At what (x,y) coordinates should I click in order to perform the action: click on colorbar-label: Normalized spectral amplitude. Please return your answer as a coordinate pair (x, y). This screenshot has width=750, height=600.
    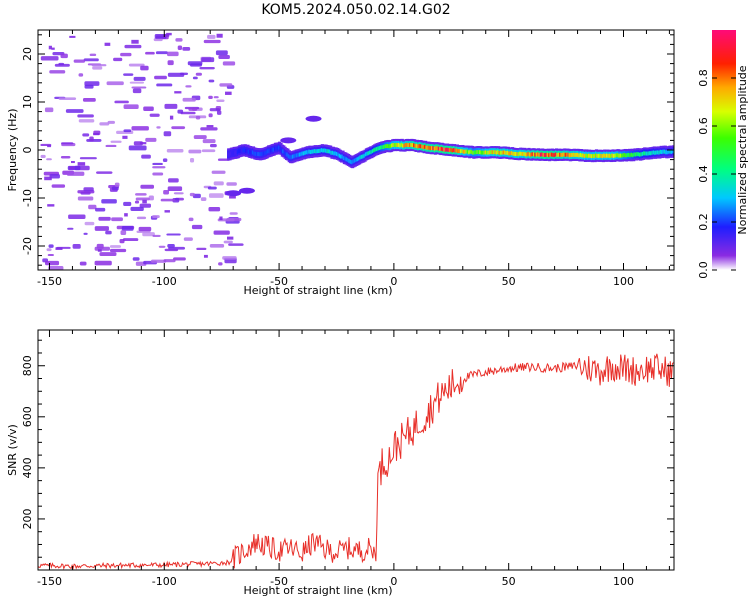
    Looking at the image, I should click on (742, 149).